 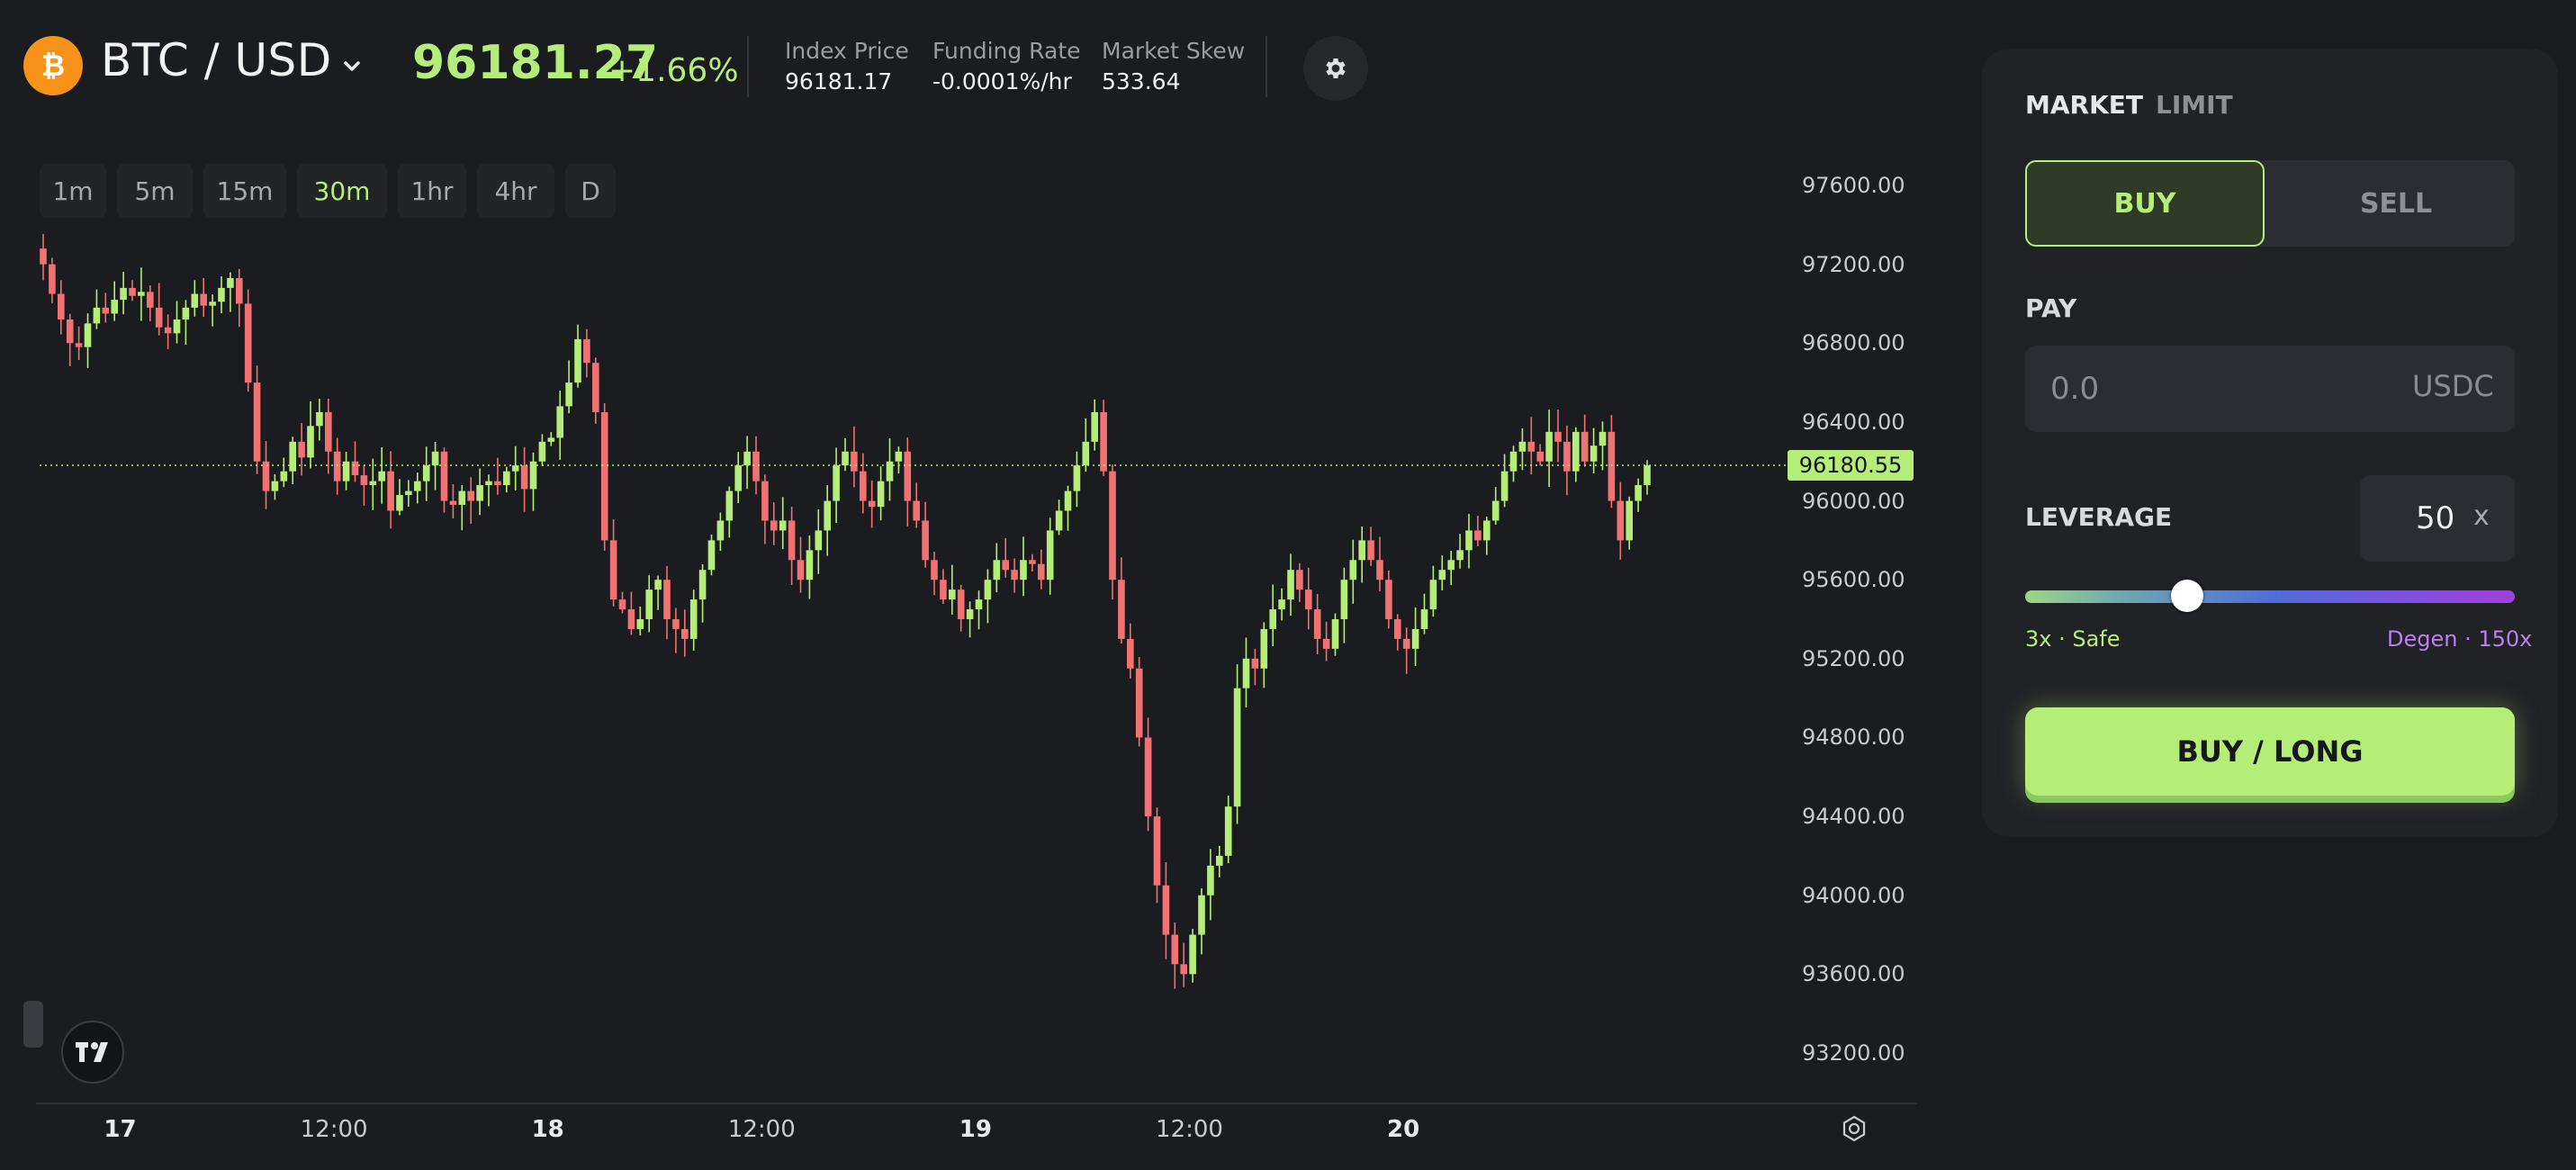 I want to click on timeframe-1m: 1m, so click(x=73, y=191).